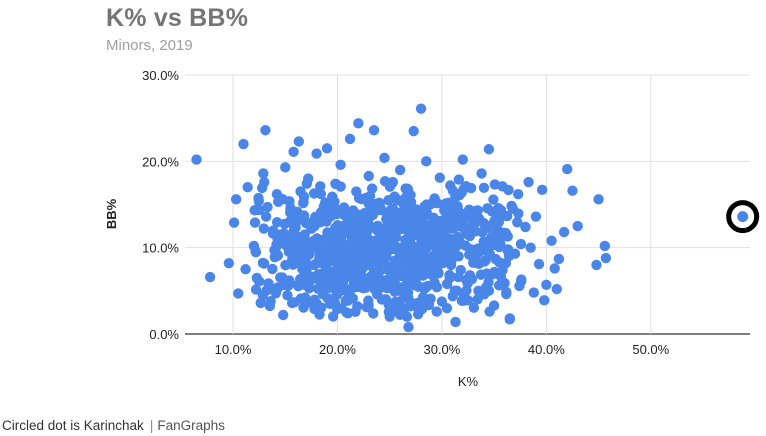 Image resolution: width=766 pixels, height=436 pixels. I want to click on highlighted-data-point, so click(743, 217).